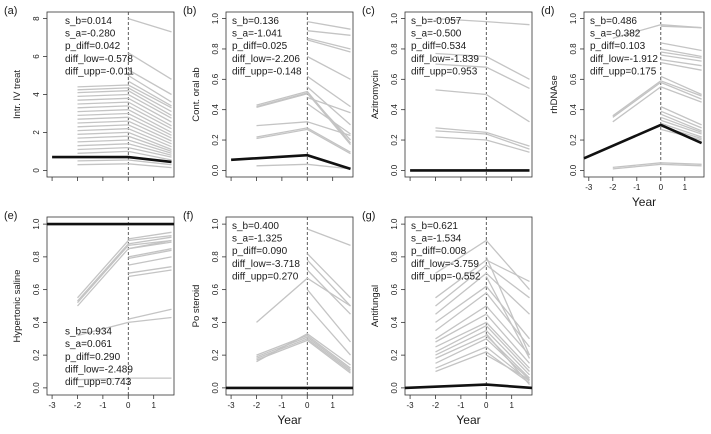  Describe the element at coordinates (265, 276) in the screenshot. I see `stat-annotation: diff_upp=0.270` at that location.